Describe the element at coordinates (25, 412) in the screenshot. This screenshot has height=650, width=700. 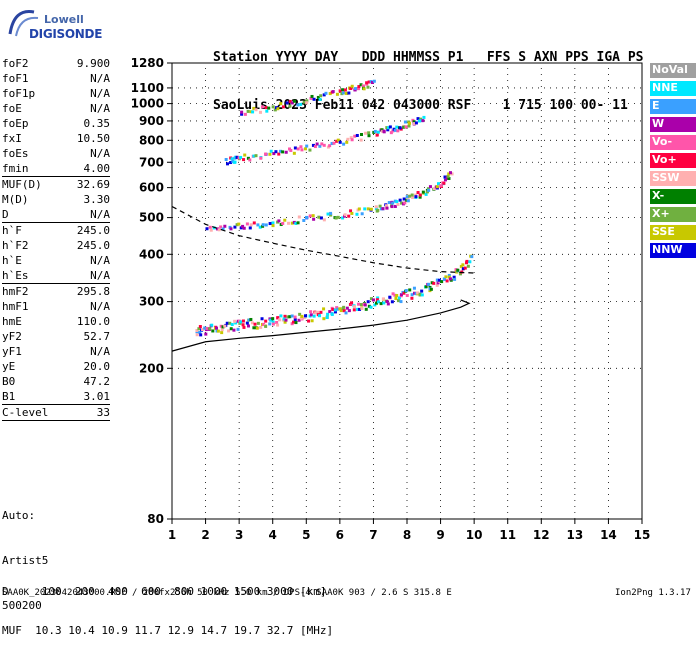
I see `param-name: C-level` at that location.